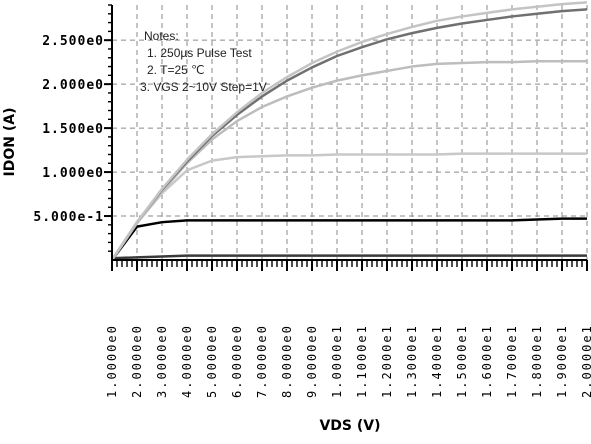 This screenshot has width=591, height=444. Describe the element at coordinates (237, 361) in the screenshot. I see `x-tick-label: 6.0000e0` at that location.